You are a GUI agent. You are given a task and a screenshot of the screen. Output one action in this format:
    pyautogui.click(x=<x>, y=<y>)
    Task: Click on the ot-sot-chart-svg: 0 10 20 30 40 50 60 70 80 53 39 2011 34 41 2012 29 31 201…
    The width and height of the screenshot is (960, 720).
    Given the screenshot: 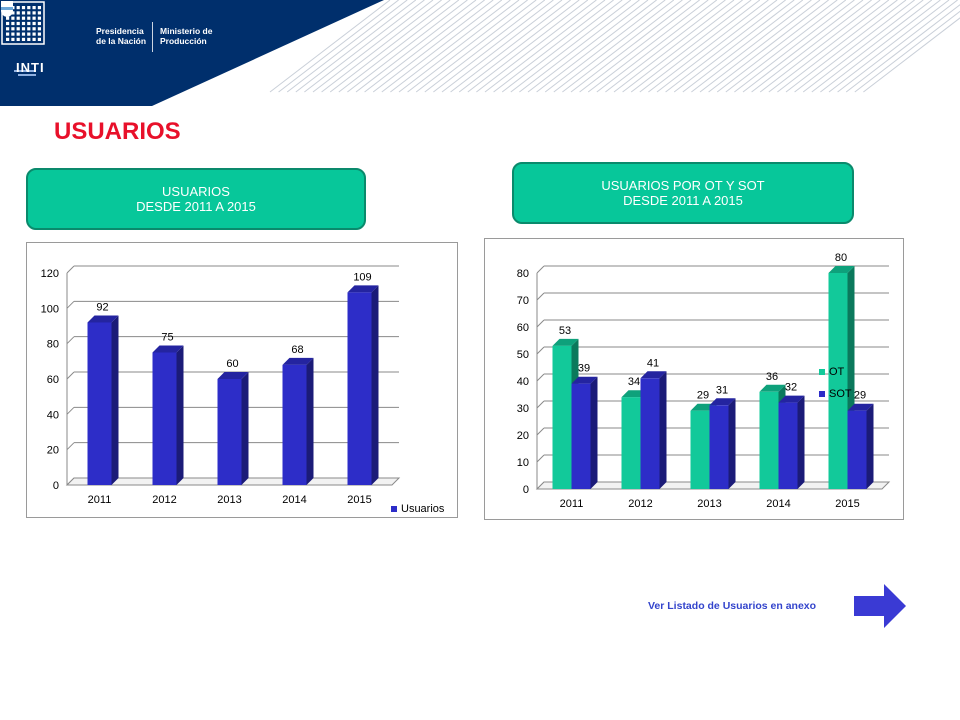 What is the action you would take?
    pyautogui.click(x=704, y=381)
    